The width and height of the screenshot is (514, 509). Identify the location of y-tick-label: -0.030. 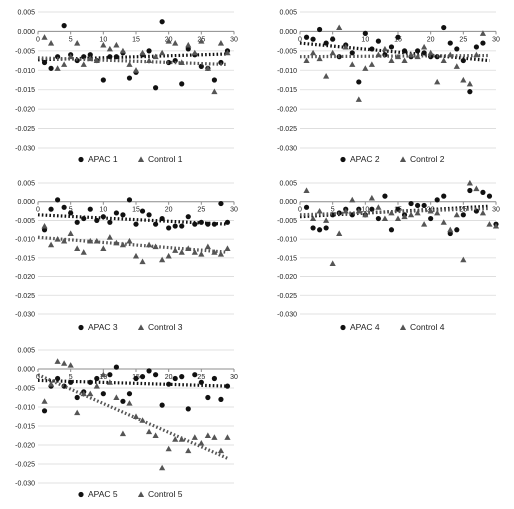
(25, 149).